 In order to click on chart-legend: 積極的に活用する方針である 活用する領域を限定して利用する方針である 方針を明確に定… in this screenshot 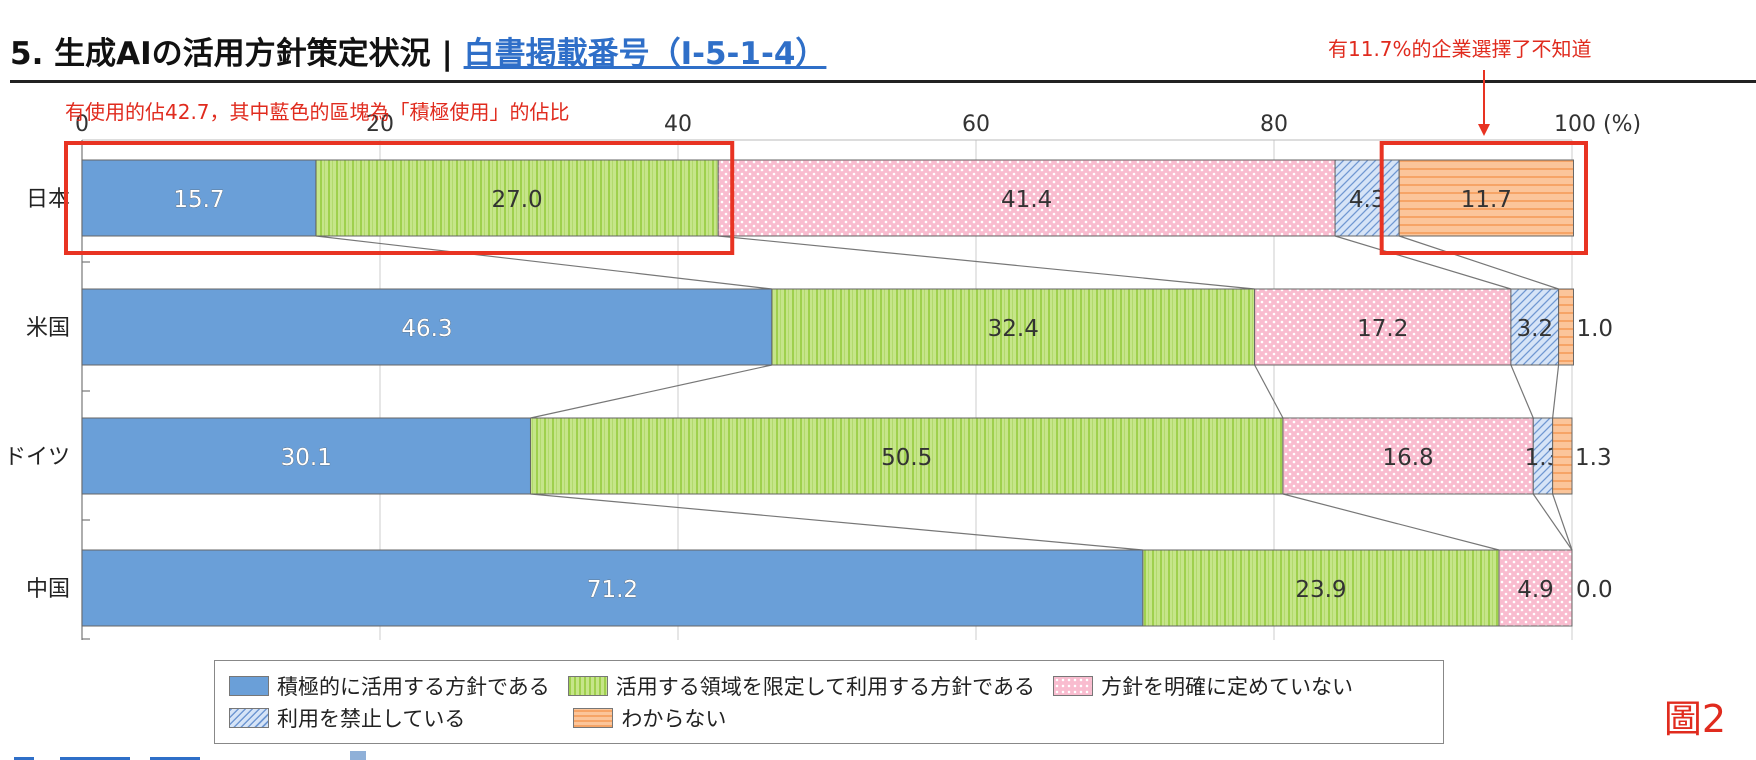, I will do `click(829, 702)`.